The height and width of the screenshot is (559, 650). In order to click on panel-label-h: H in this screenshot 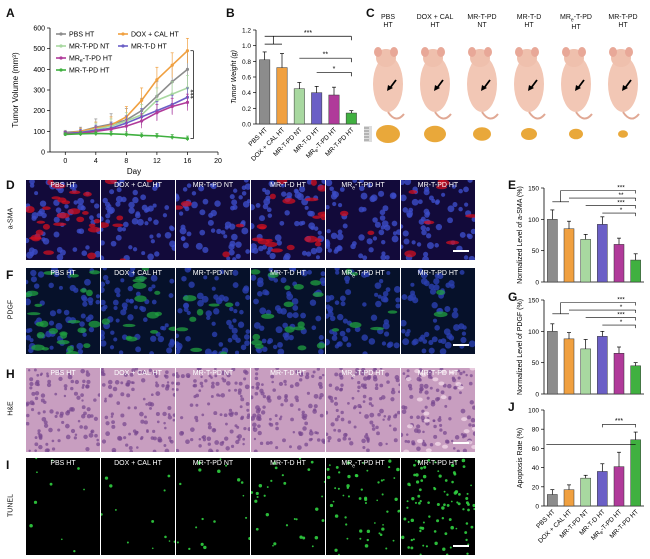, I will do `click(10, 374)`.